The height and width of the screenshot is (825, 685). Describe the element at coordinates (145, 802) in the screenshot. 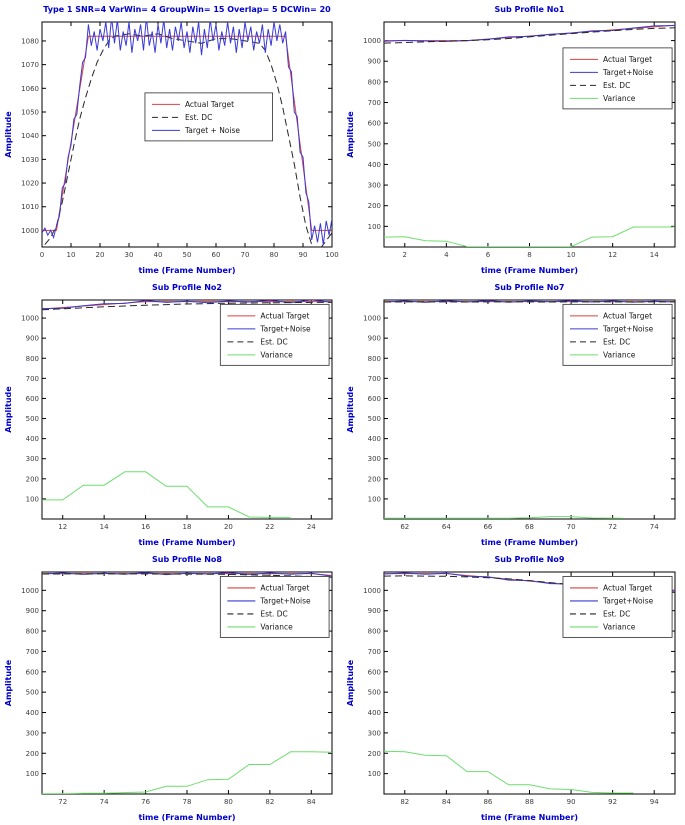

I see `x-tick-label: 76` at that location.